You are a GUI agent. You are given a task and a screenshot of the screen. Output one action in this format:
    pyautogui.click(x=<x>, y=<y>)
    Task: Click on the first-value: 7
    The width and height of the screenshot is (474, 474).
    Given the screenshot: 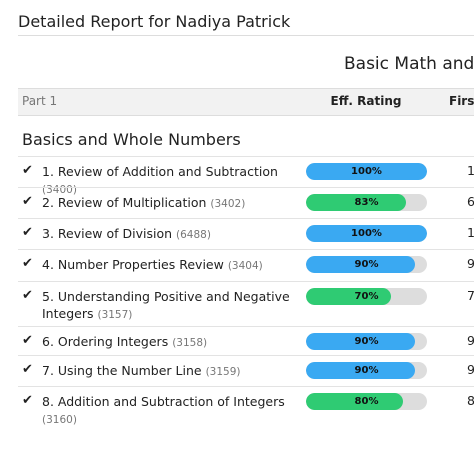 What is the action you would take?
    pyautogui.click(x=470, y=295)
    